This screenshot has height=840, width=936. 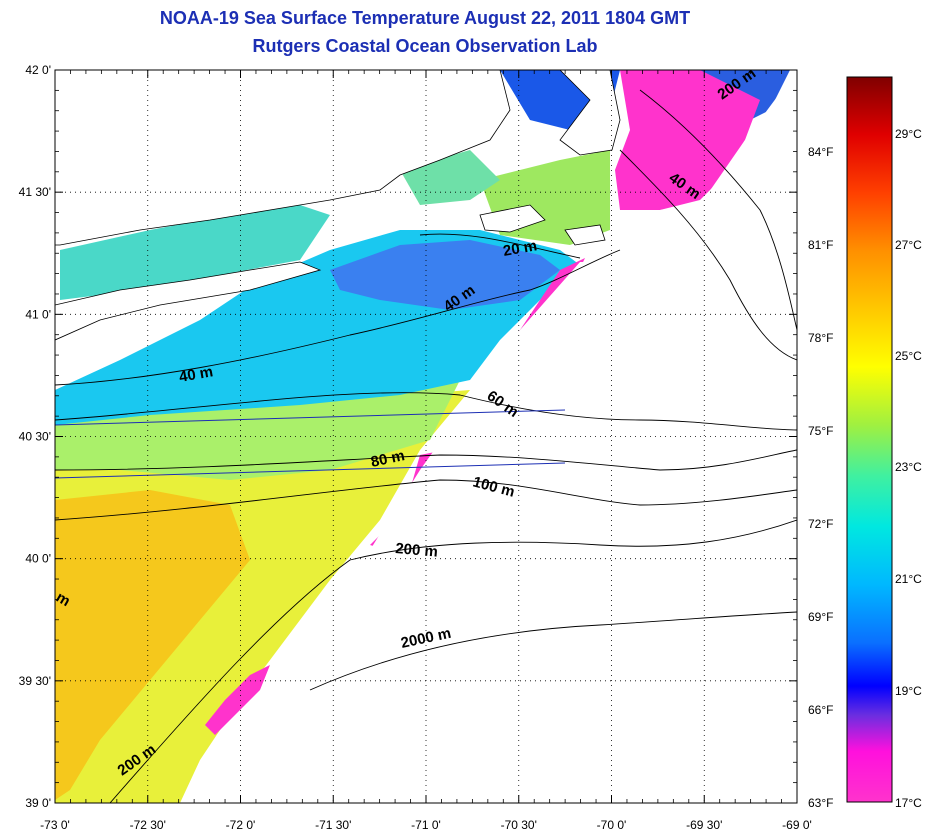 What do you see at coordinates (426, 460) in the screenshot?
I see `contour-80m` at bounding box center [426, 460].